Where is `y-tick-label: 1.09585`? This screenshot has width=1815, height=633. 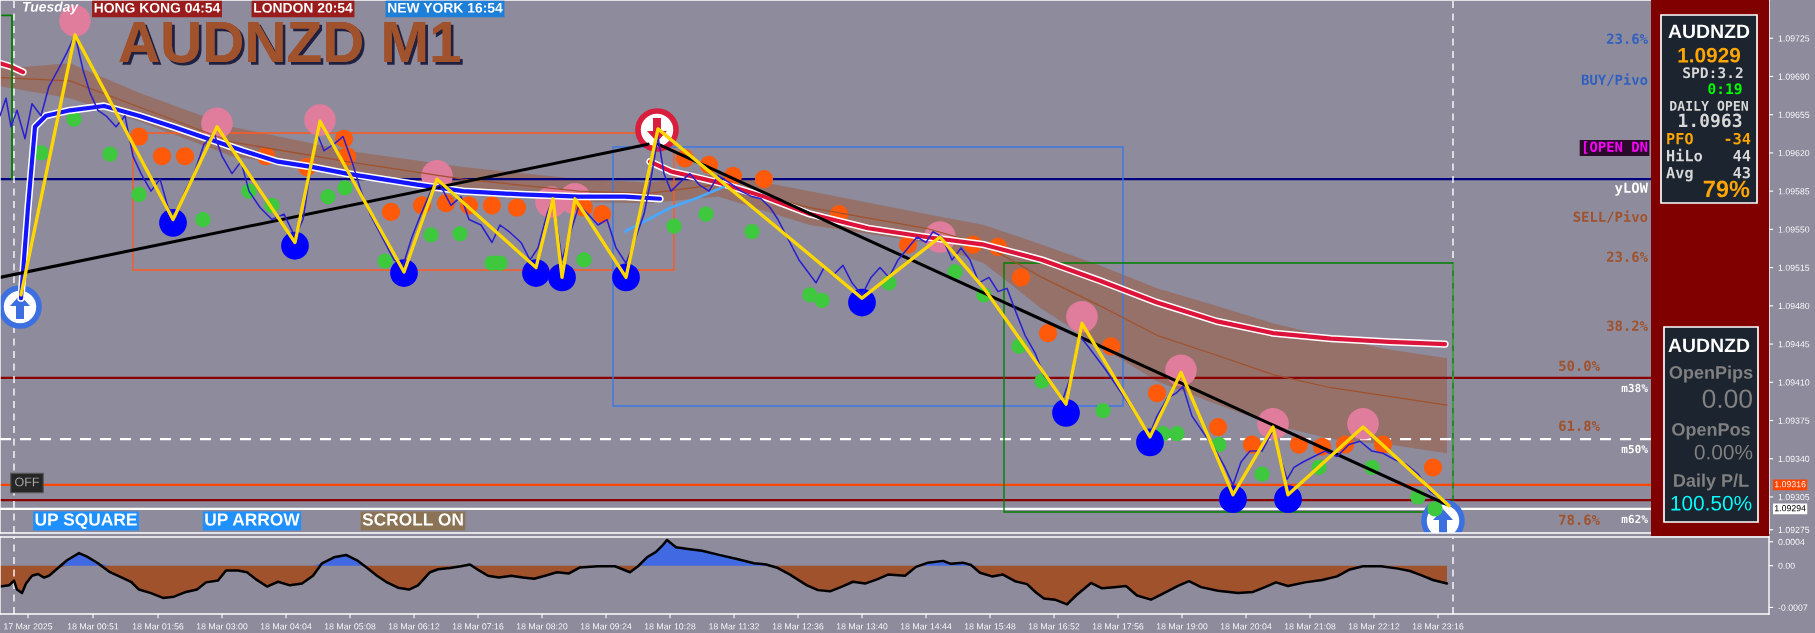 y-tick-label: 1.09585 is located at coordinates (1794, 191).